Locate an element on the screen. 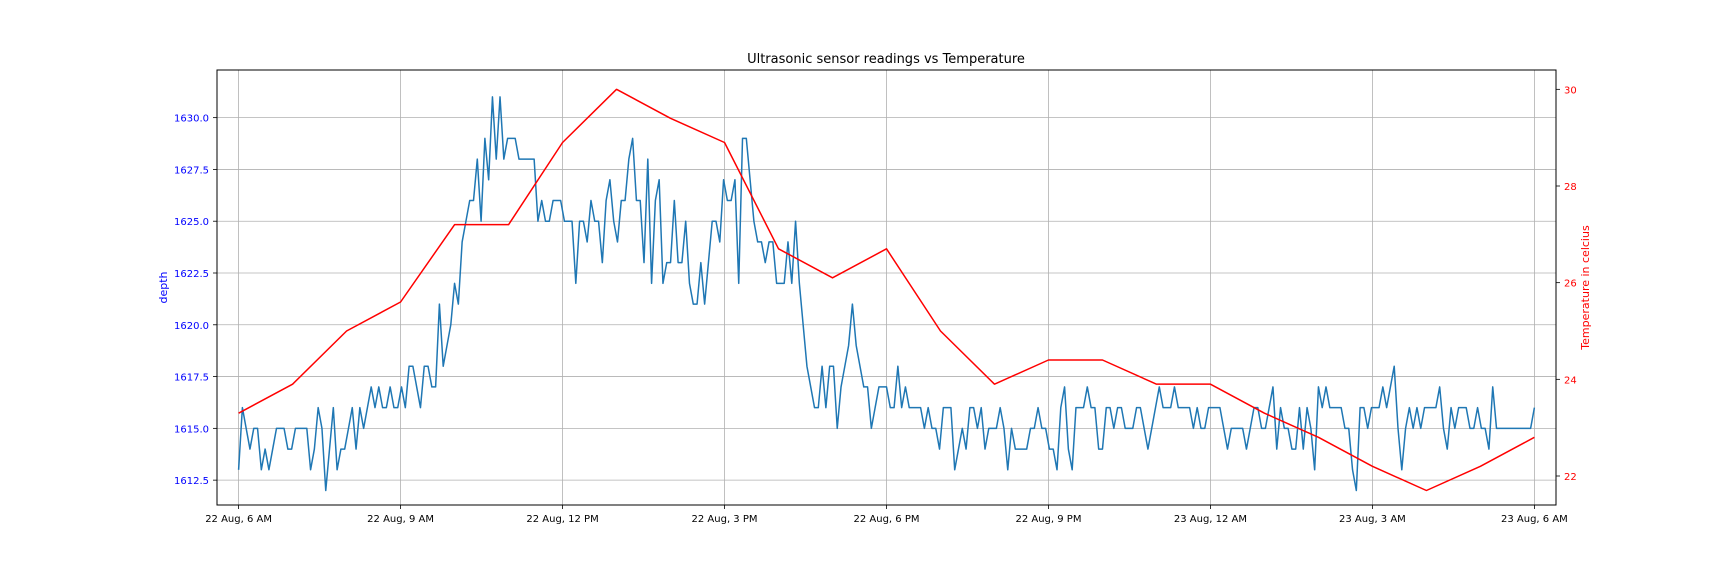 The image size is (1728, 581). y2-tick-label: 24 is located at coordinates (1570, 380).